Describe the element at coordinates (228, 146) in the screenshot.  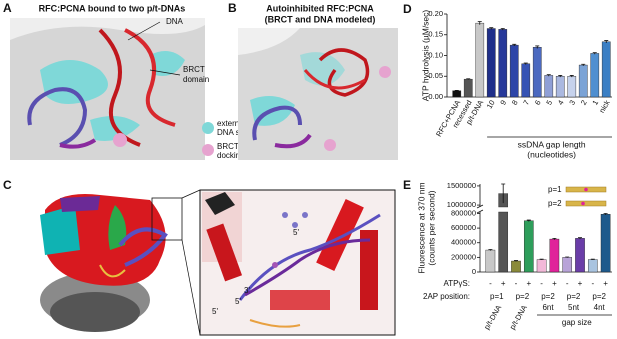
I see `legend-label: BRCT` at that location.